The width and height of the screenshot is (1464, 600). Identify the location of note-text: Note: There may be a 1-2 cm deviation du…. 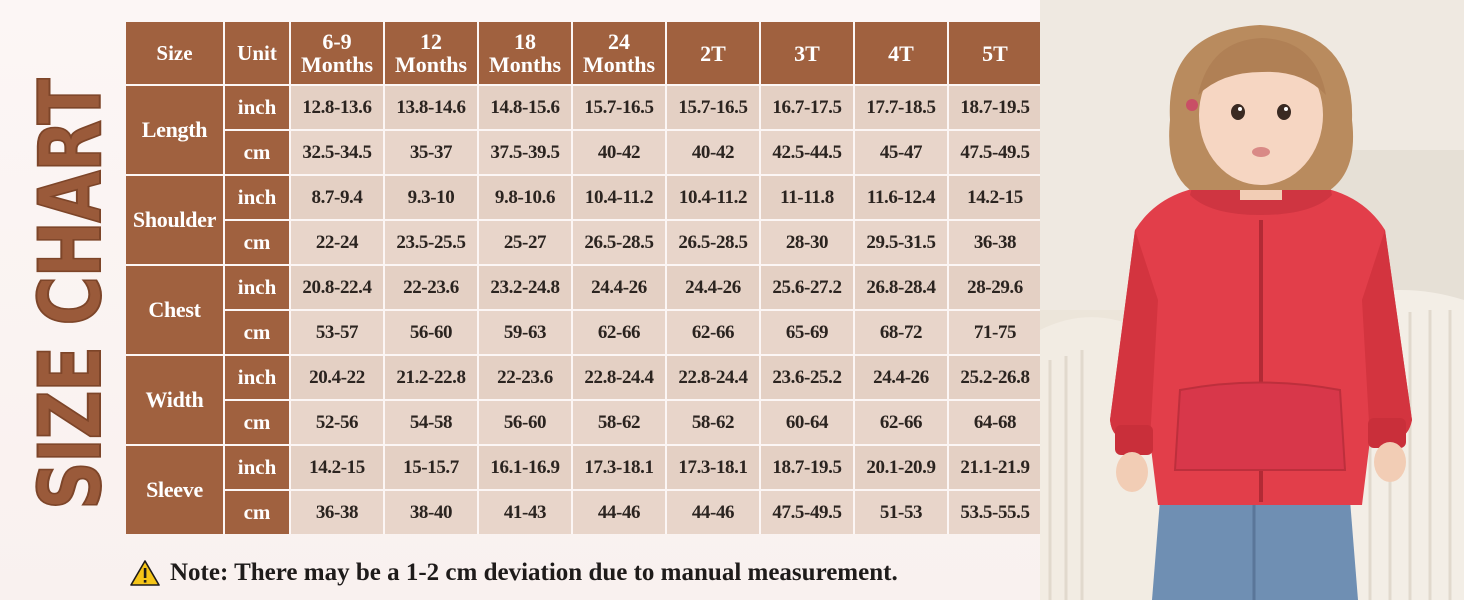
(534, 572).